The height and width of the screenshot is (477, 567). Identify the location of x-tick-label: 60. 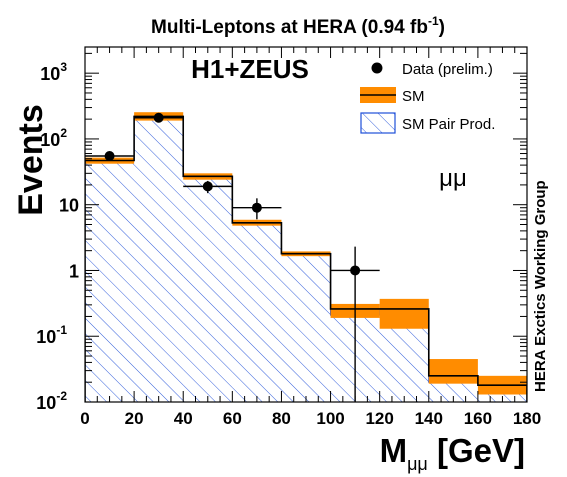
(232, 418).